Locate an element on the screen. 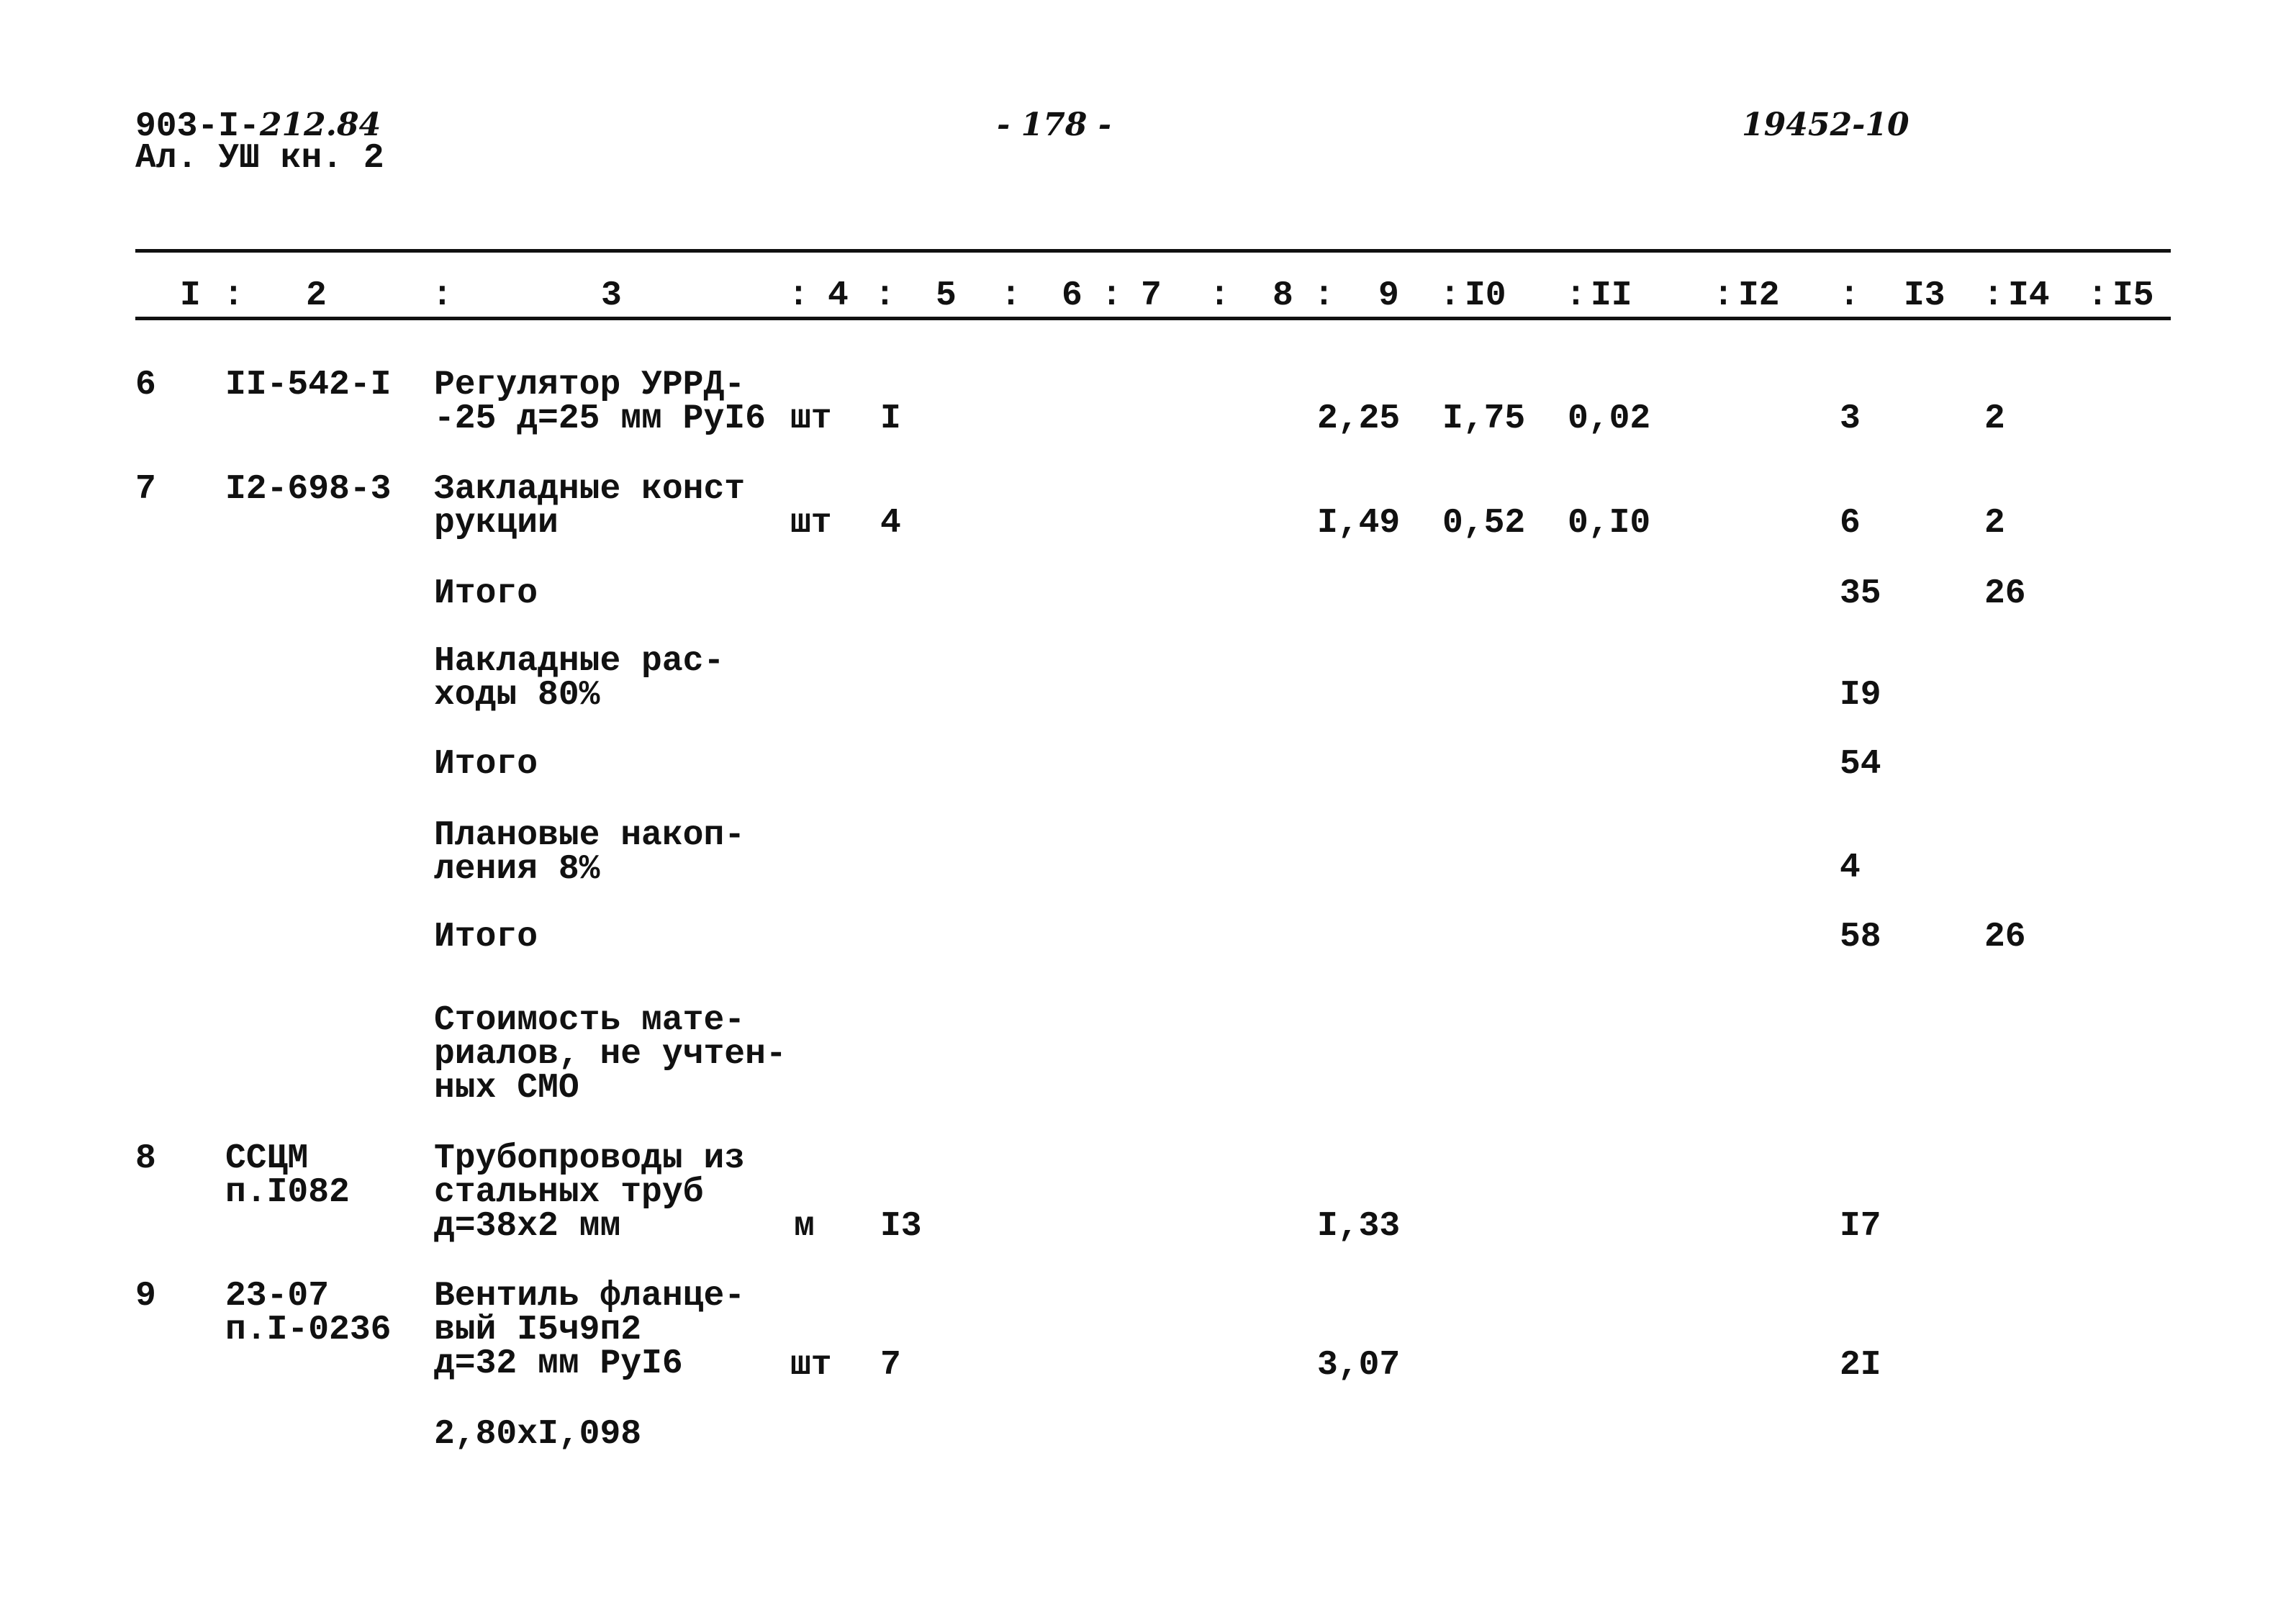  row-col13: 3 is located at coordinates (1850, 419).